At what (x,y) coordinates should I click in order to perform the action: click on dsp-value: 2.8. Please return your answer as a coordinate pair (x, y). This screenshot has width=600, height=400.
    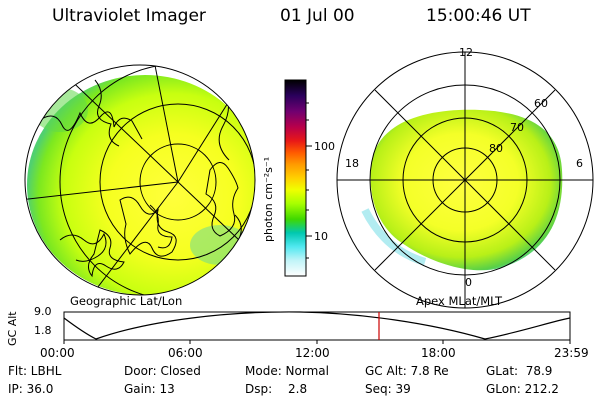
    Looking at the image, I should click on (298, 389).